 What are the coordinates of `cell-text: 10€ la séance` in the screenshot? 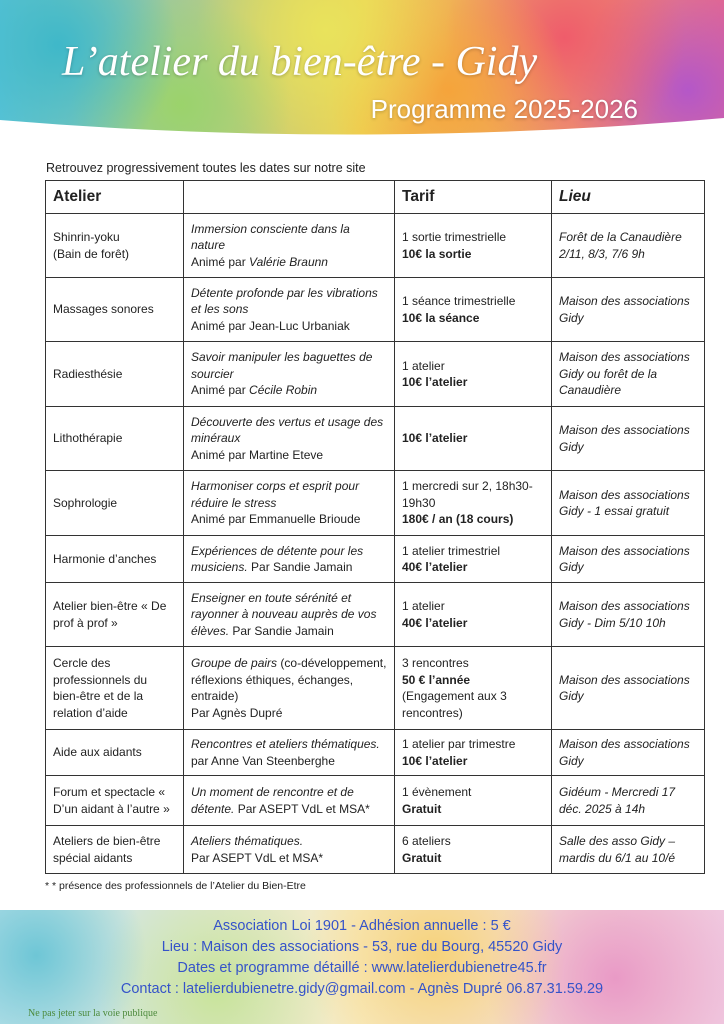 It's located at (441, 317).